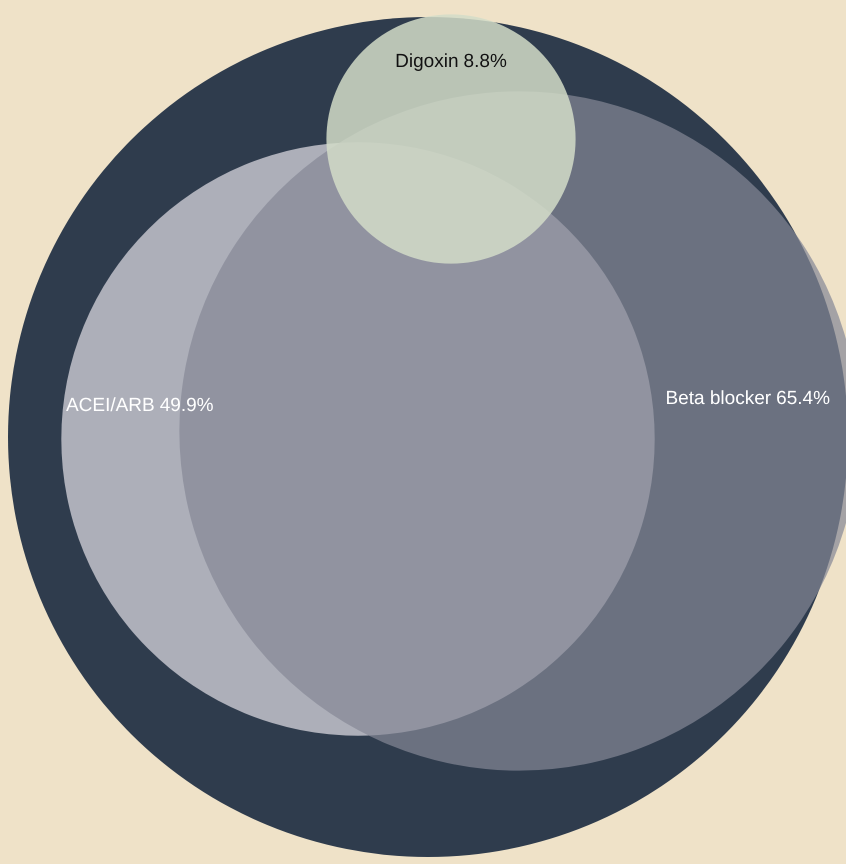  I want to click on category-label: Digoxin, so click(427, 62).